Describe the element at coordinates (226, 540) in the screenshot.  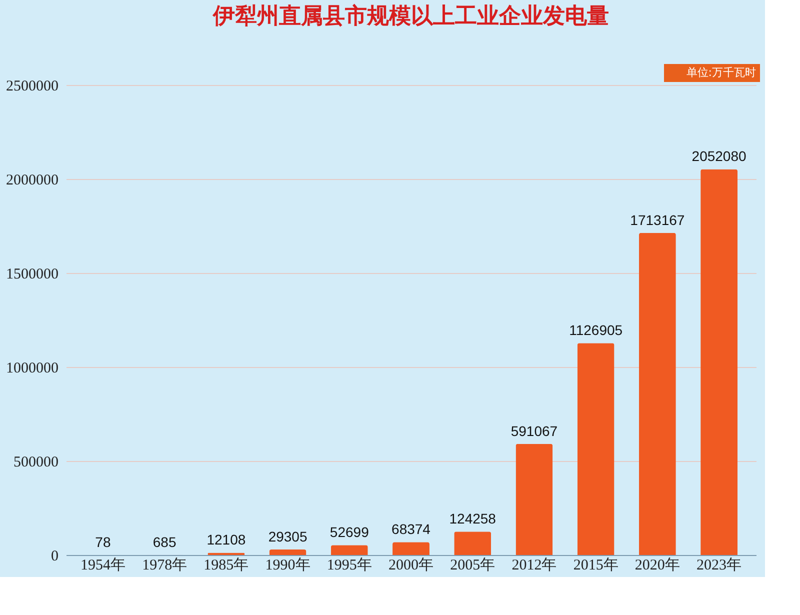
I see `data-label: 12108` at that location.